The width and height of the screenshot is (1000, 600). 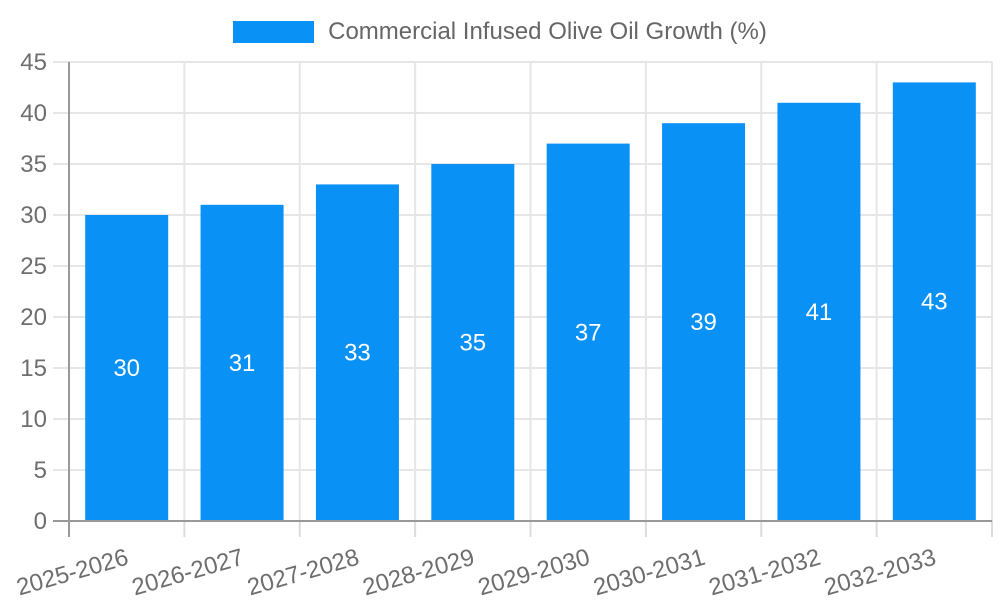 I want to click on bar-value-label: 39, so click(x=703, y=322).